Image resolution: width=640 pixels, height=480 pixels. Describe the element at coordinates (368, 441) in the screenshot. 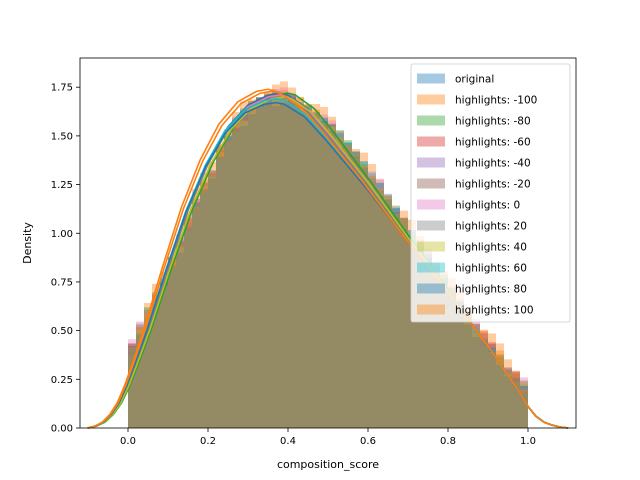

I see `x-tick-label: 0.6` at that location.